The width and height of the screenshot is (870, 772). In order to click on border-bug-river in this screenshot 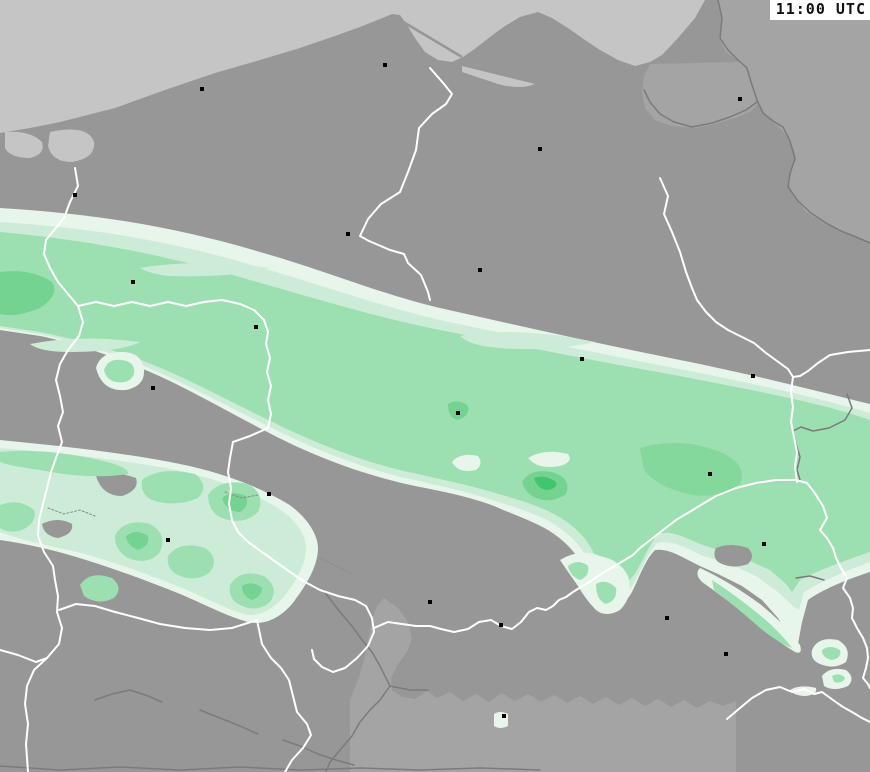, I will do `click(822, 437)`.